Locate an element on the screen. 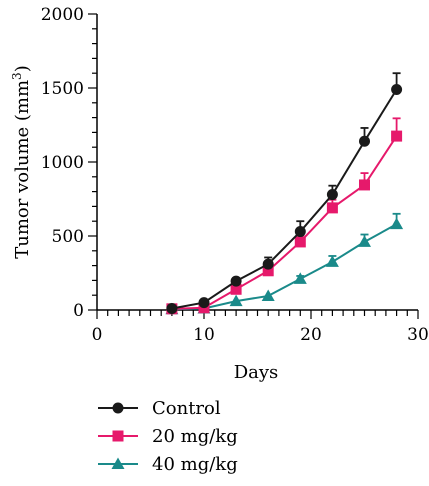 Image resolution: width=429 pixels, height=486 pixels. legend-label: 40 mg/kg is located at coordinates (195, 464).